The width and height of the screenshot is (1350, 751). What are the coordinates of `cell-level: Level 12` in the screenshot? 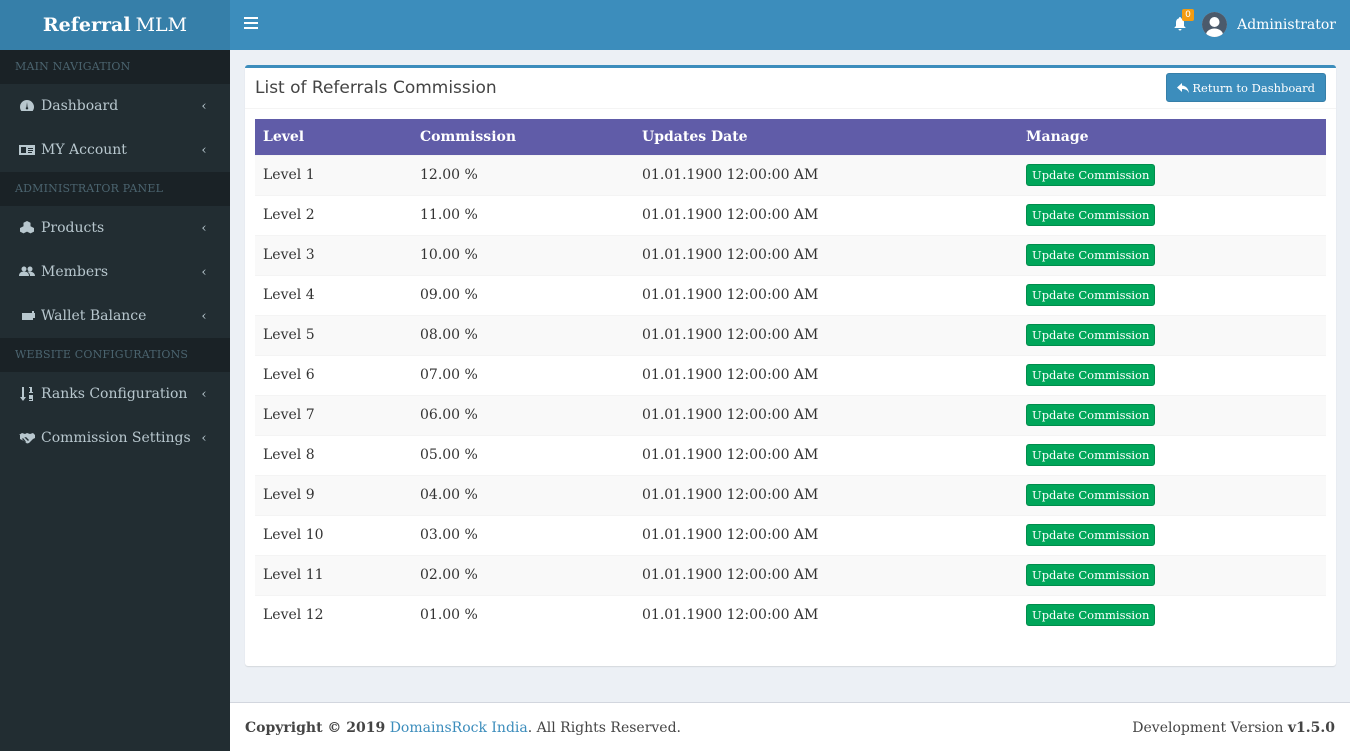 It's located at (293, 615).